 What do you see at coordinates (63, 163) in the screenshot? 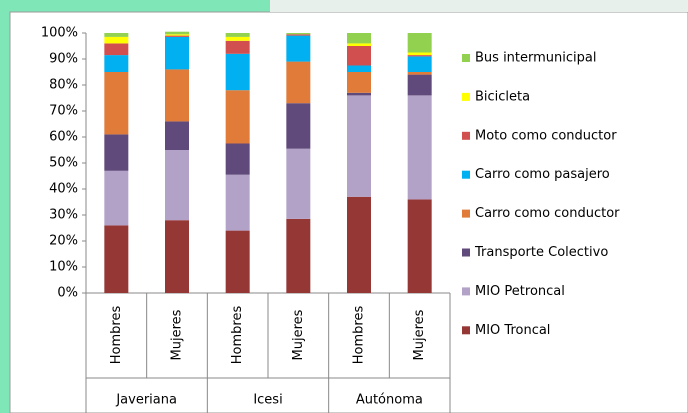
I see `y-tick-label: 50%` at bounding box center [63, 163].